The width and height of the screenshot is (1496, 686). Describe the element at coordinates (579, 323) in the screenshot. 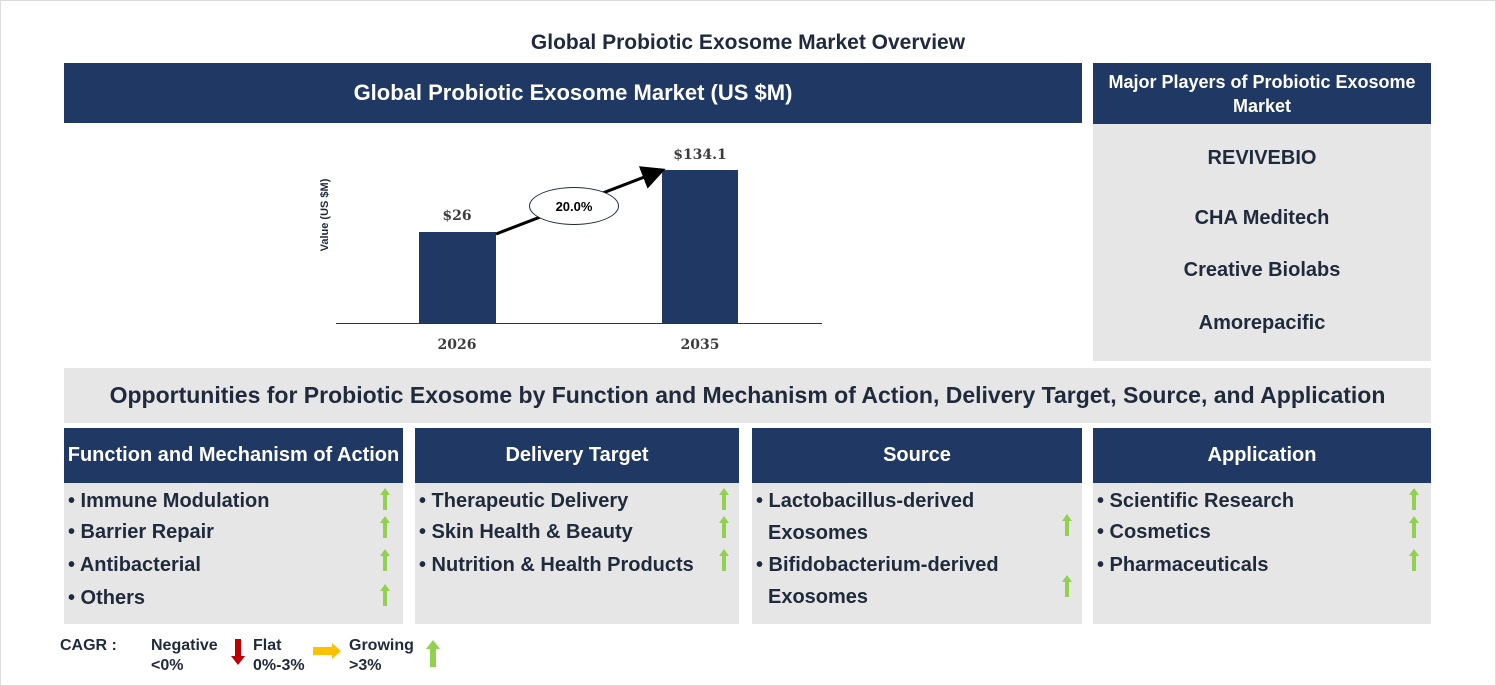

I see `x-axis-line` at that location.